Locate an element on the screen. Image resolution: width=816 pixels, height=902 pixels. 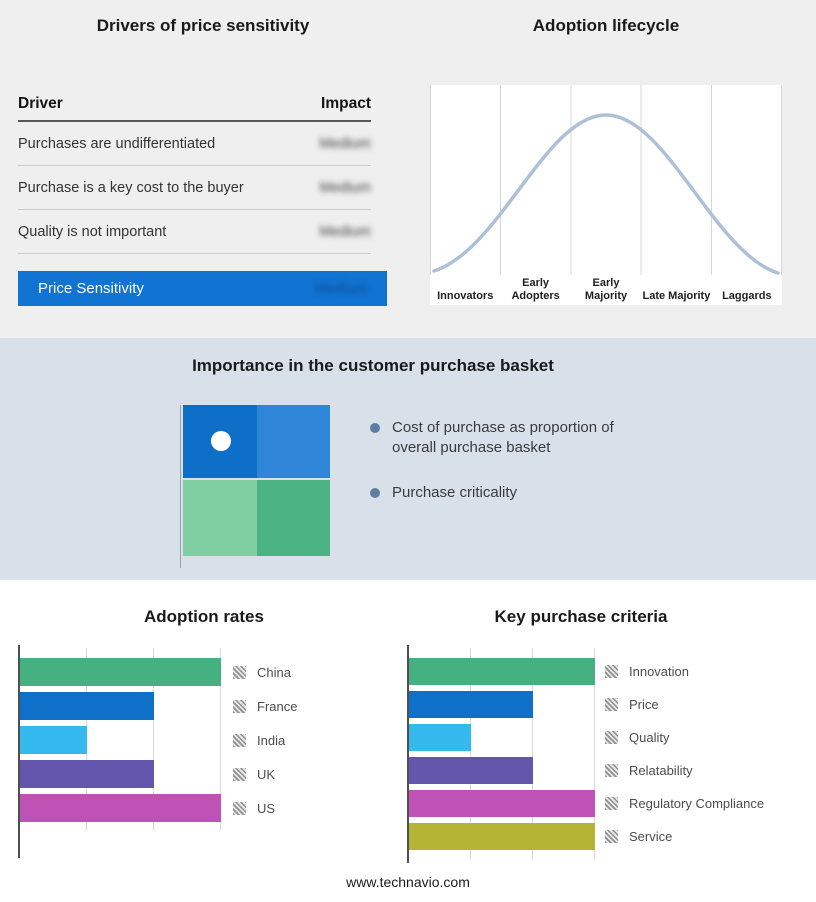
bar-china is located at coordinates (120, 672).